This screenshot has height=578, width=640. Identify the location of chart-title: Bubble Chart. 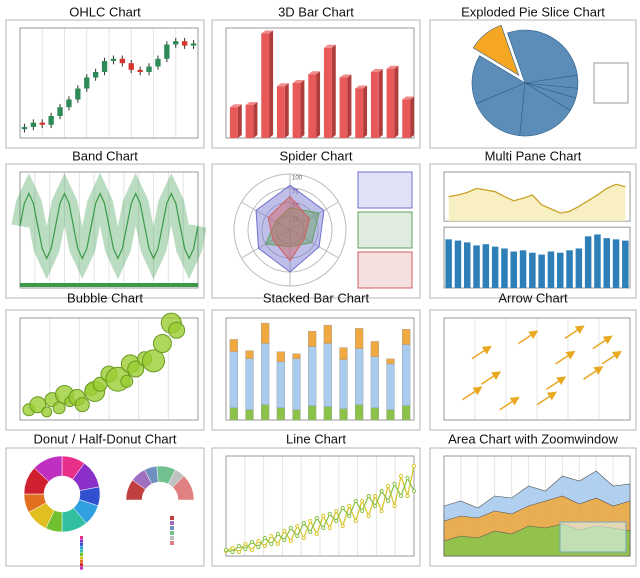
(105, 297).